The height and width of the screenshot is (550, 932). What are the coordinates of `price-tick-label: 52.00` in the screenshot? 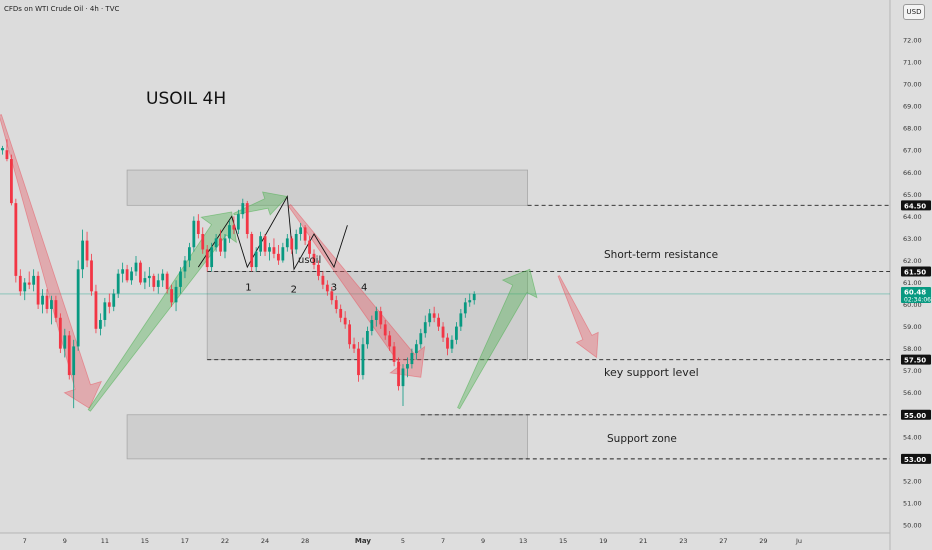 It's located at (912, 481).